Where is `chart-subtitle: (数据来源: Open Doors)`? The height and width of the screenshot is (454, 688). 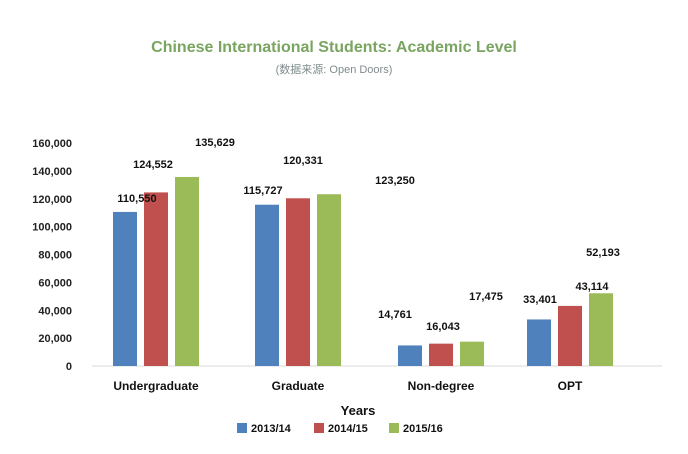 chart-subtitle: (数据来源: Open Doors) is located at coordinates (334, 69).